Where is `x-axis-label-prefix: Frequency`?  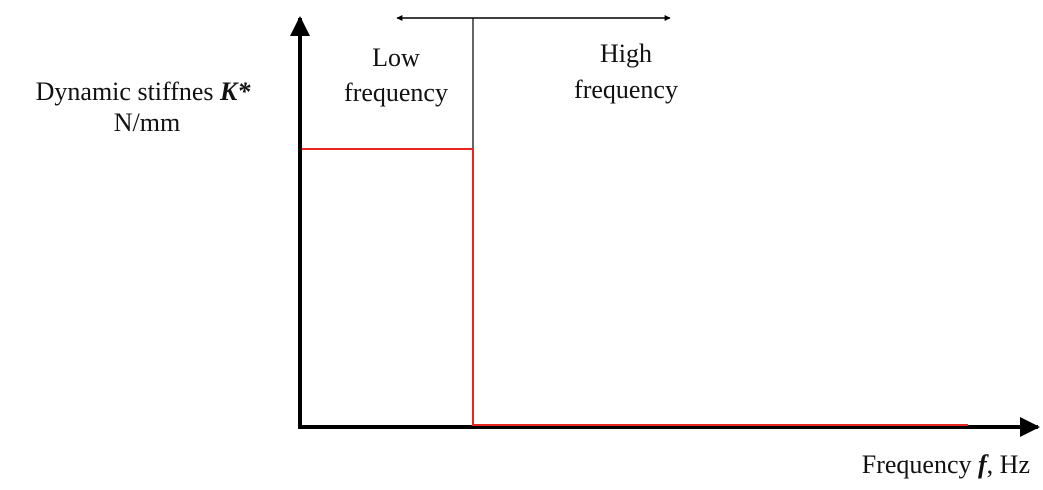
x-axis-label-prefix: Frequency is located at coordinates (920, 464).